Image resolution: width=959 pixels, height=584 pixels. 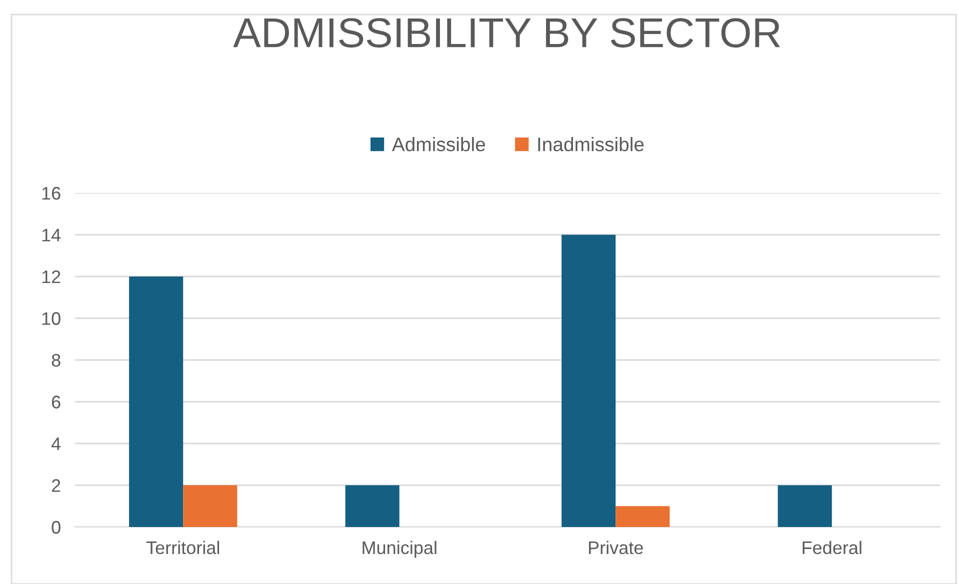 What do you see at coordinates (399, 549) in the screenshot?
I see `x-tick-label: Municipal` at bounding box center [399, 549].